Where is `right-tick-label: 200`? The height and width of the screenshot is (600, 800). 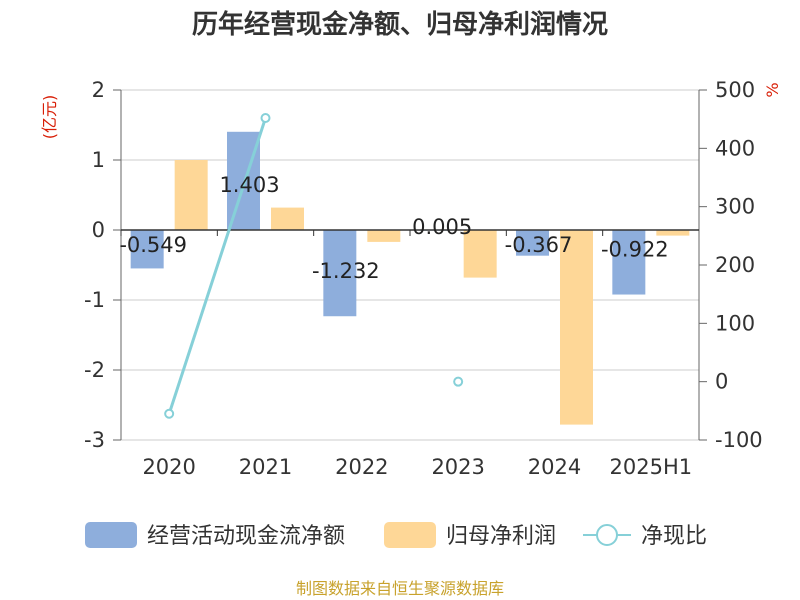
right-tick-label: 200 is located at coordinates (735, 265).